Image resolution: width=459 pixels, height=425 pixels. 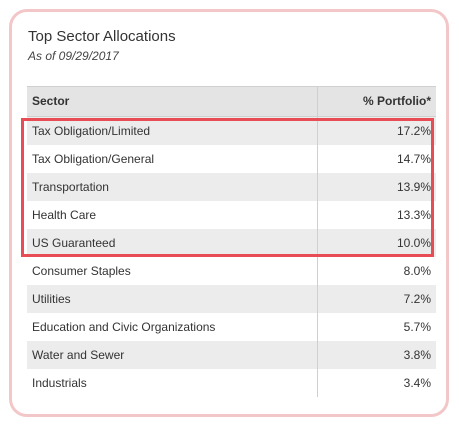 I want to click on table-row: Education and Civic Organizations 5.7%, so click(x=231, y=327).